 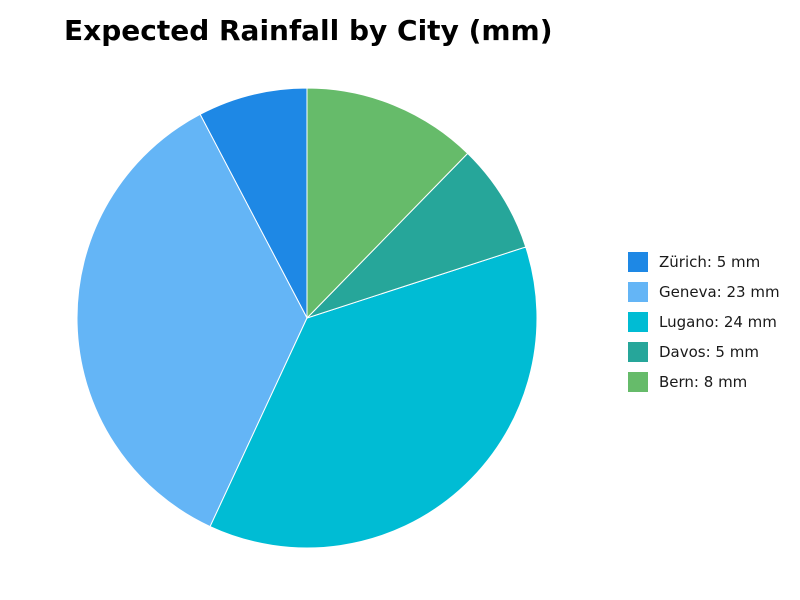 I want to click on chart-title: Expected Rainfall by City (mm), so click(x=308, y=30).